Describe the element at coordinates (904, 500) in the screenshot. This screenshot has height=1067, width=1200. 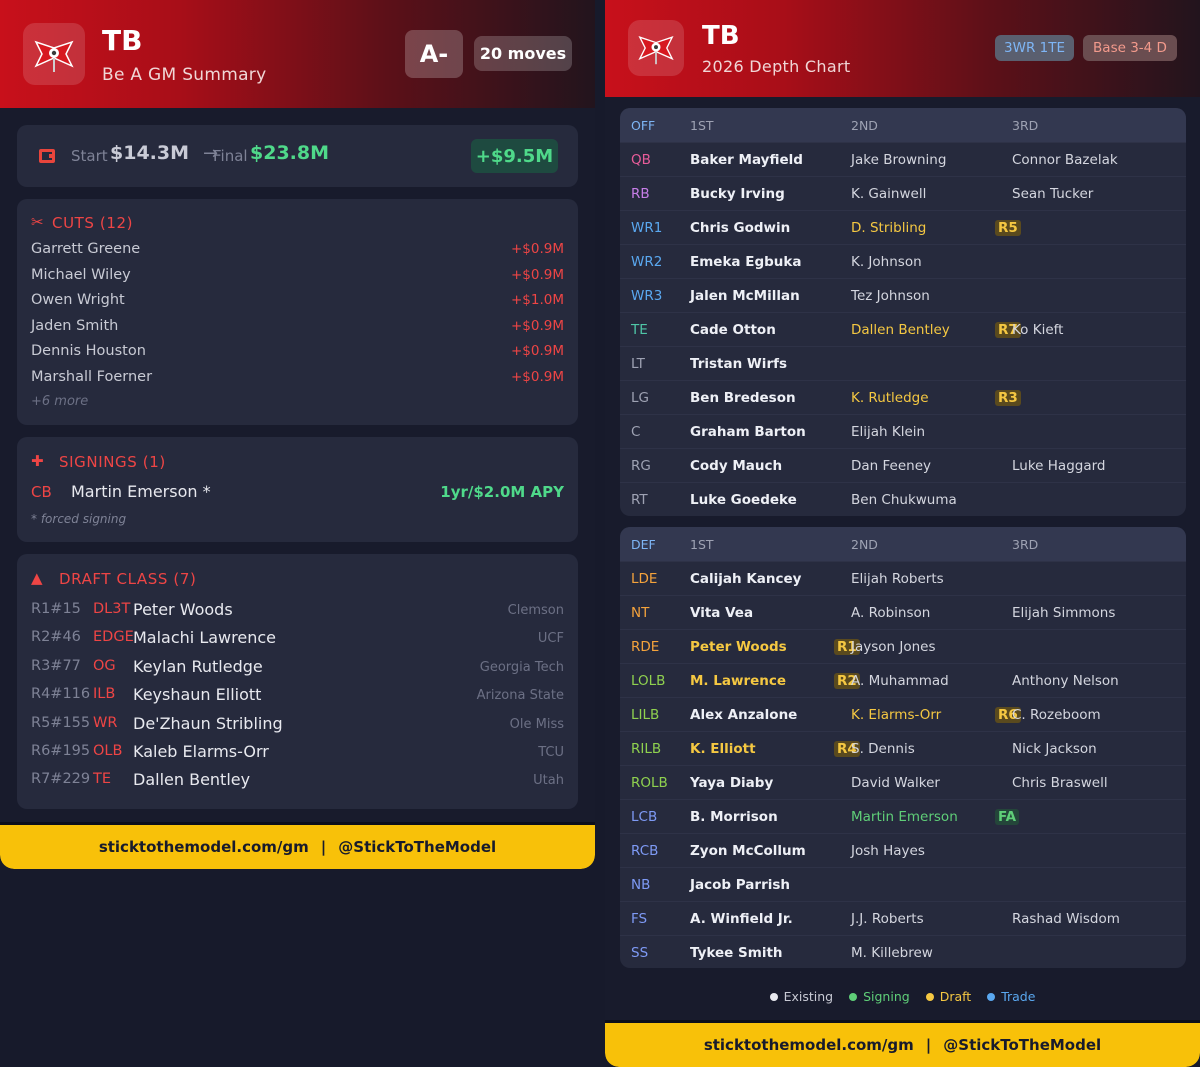
I see `depth-second: Ben Chukwuma` at that location.